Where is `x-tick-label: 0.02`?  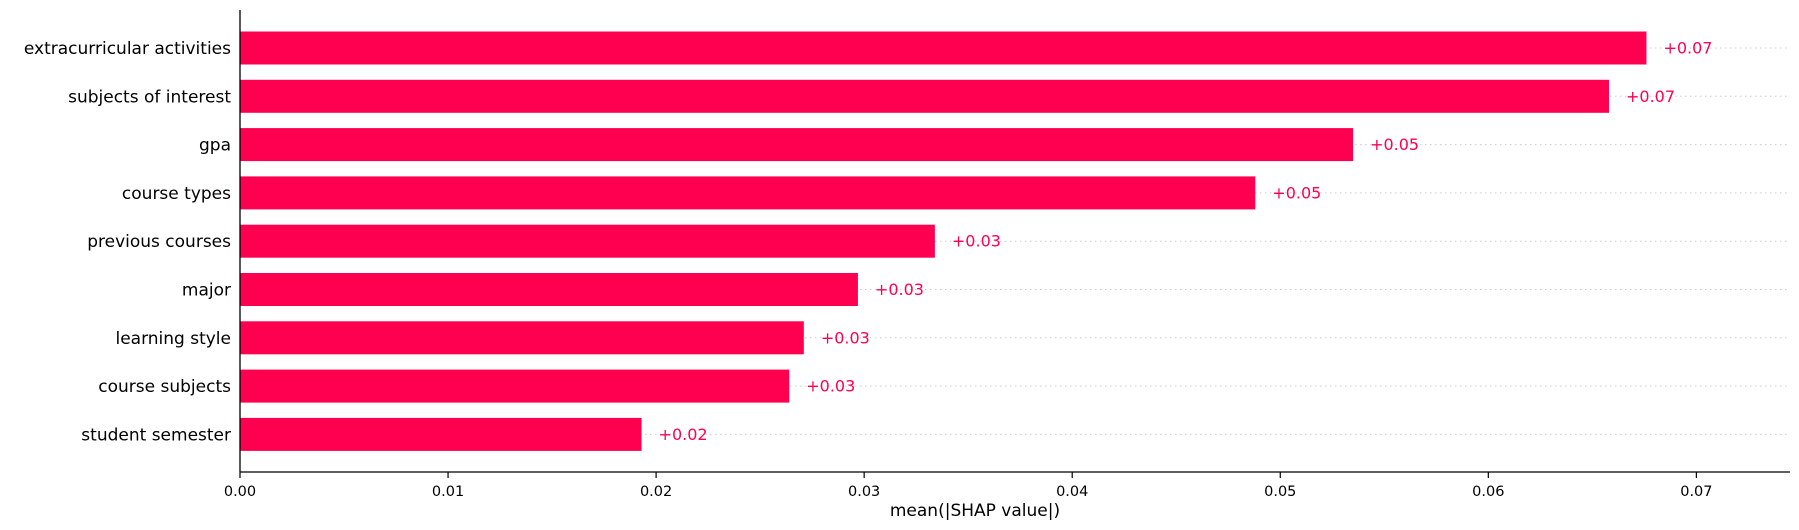
x-tick-label: 0.02 is located at coordinates (656, 492).